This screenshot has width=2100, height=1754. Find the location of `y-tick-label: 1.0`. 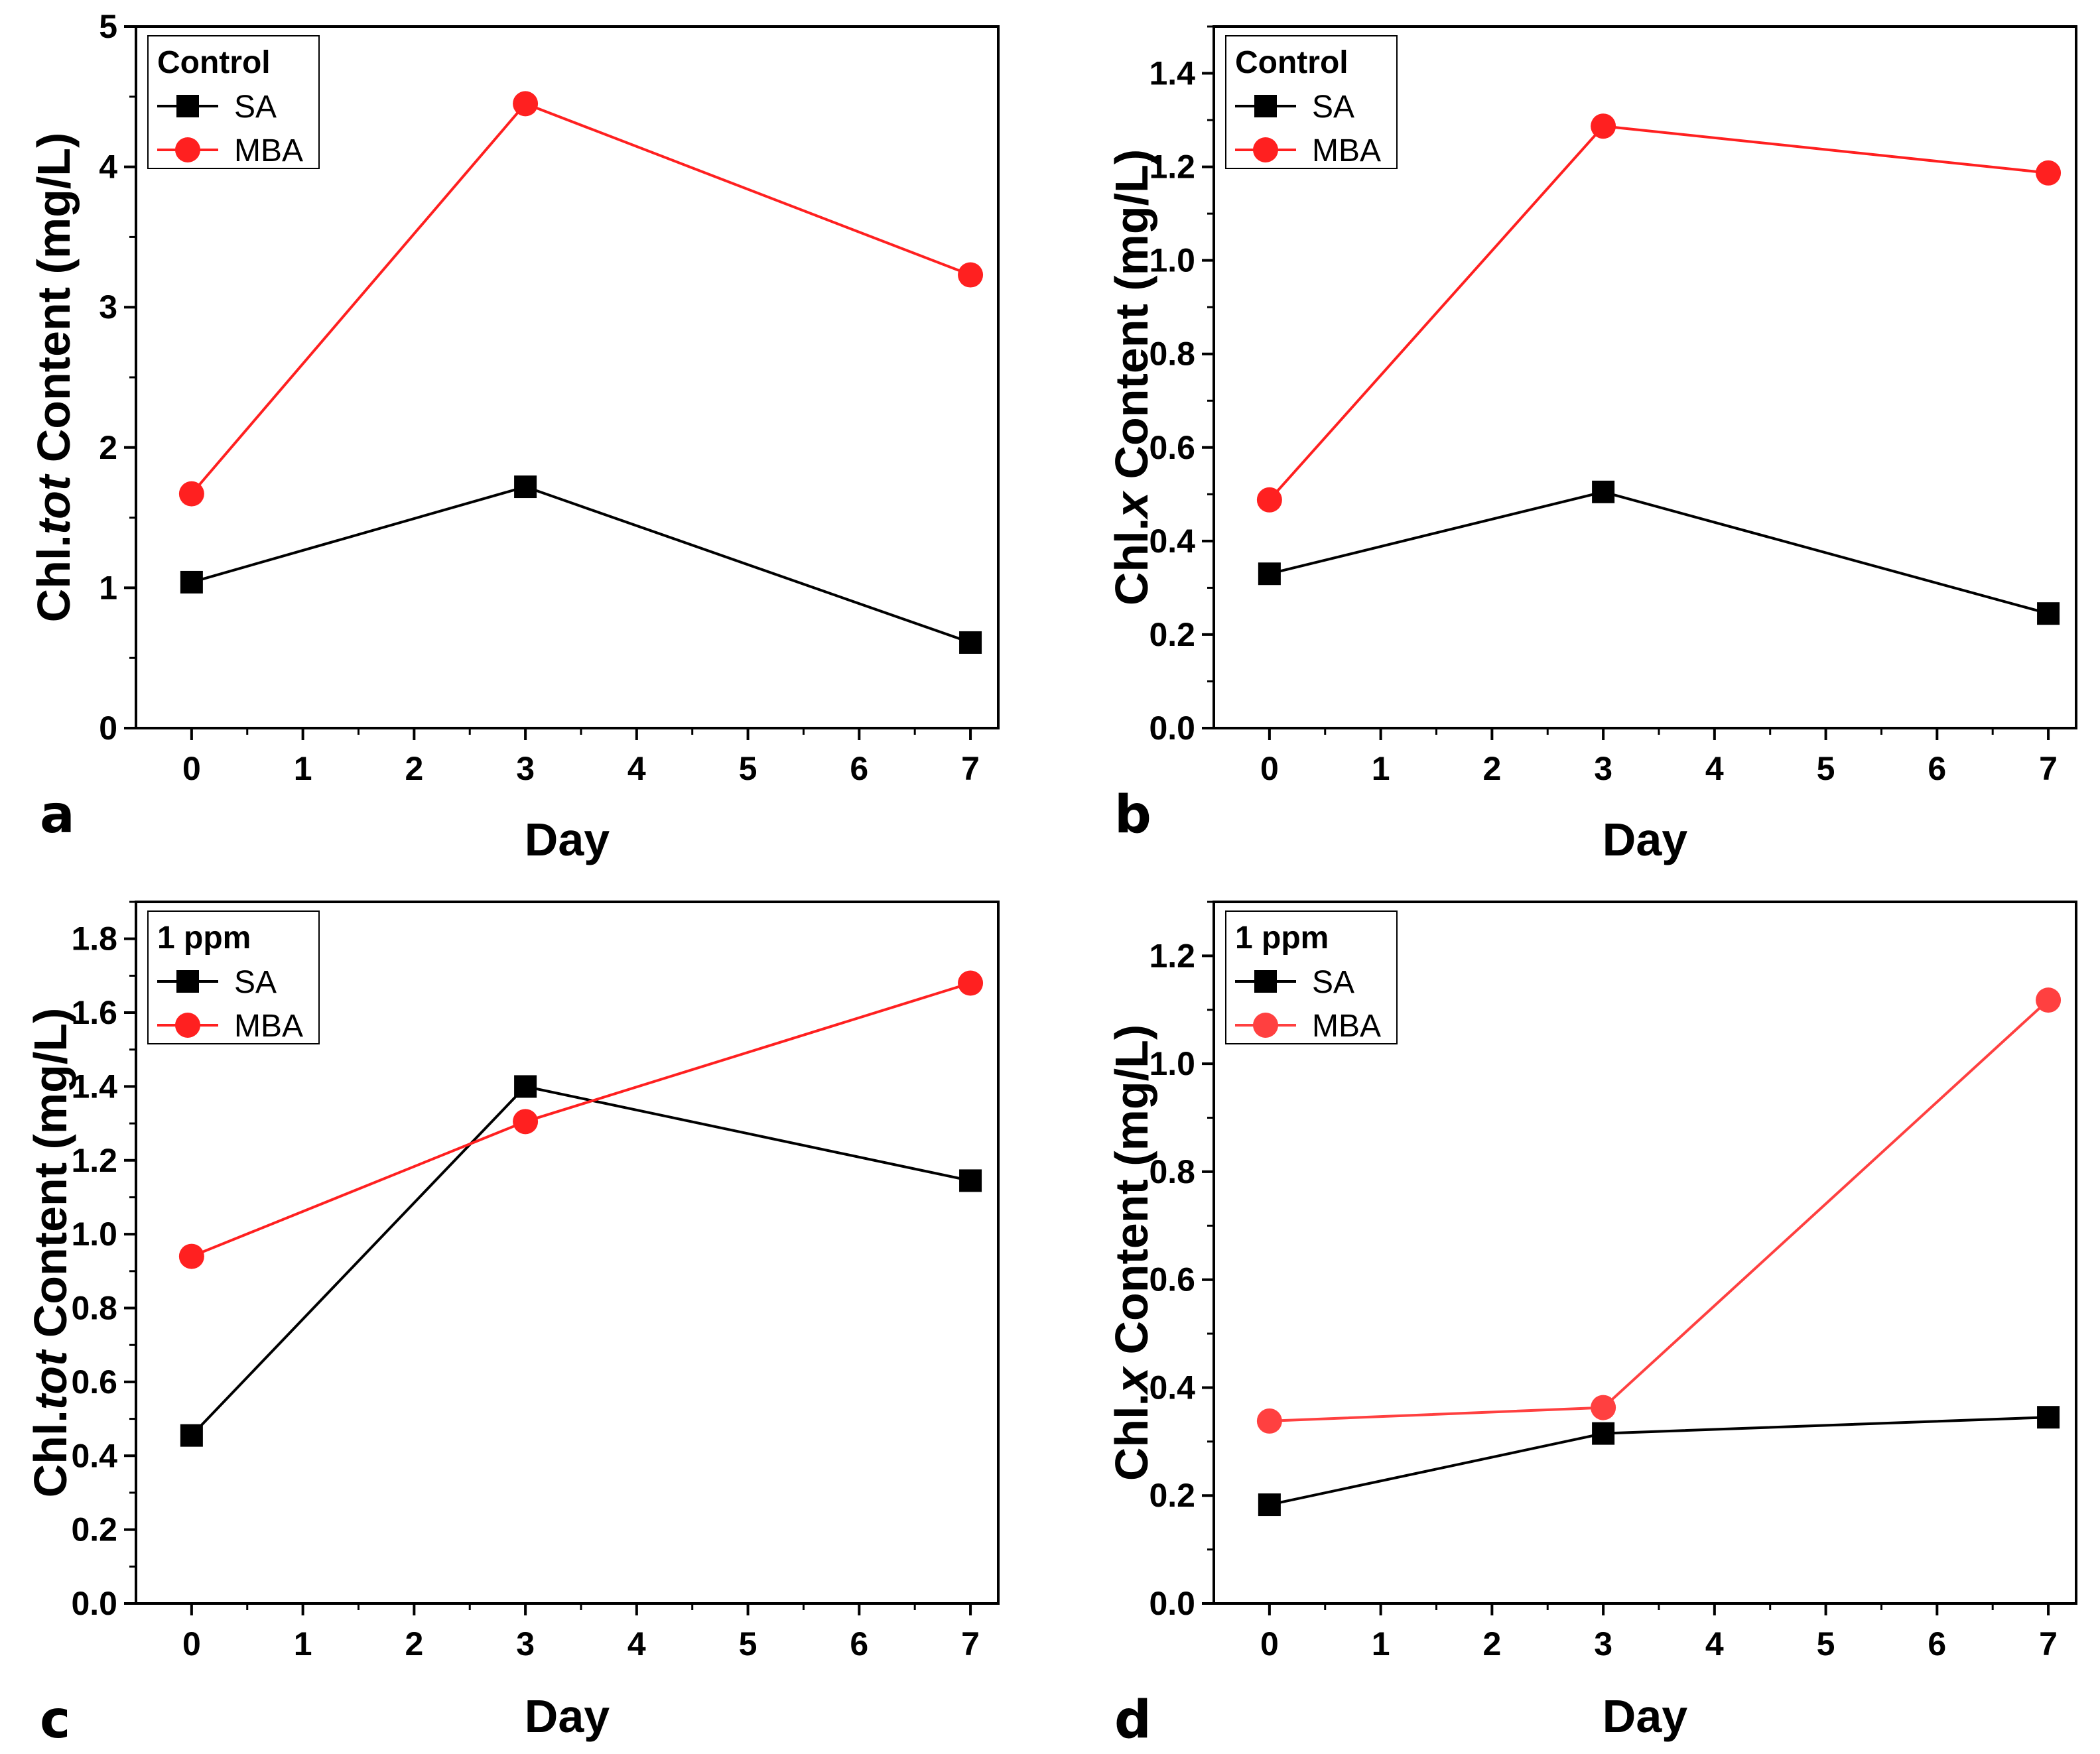

y-tick-label: 1.0 is located at coordinates (1172, 1063).